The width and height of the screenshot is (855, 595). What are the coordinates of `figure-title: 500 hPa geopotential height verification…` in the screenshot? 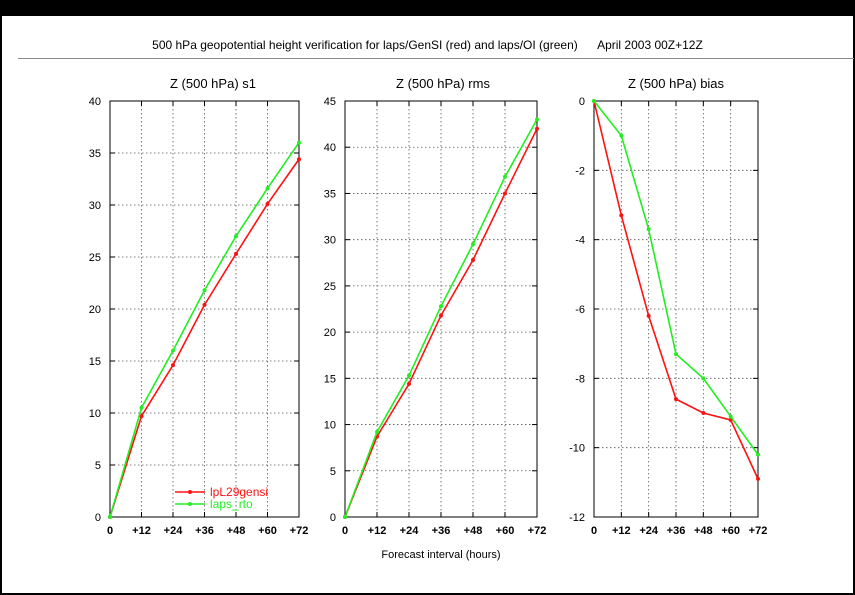 It's located at (427, 45).